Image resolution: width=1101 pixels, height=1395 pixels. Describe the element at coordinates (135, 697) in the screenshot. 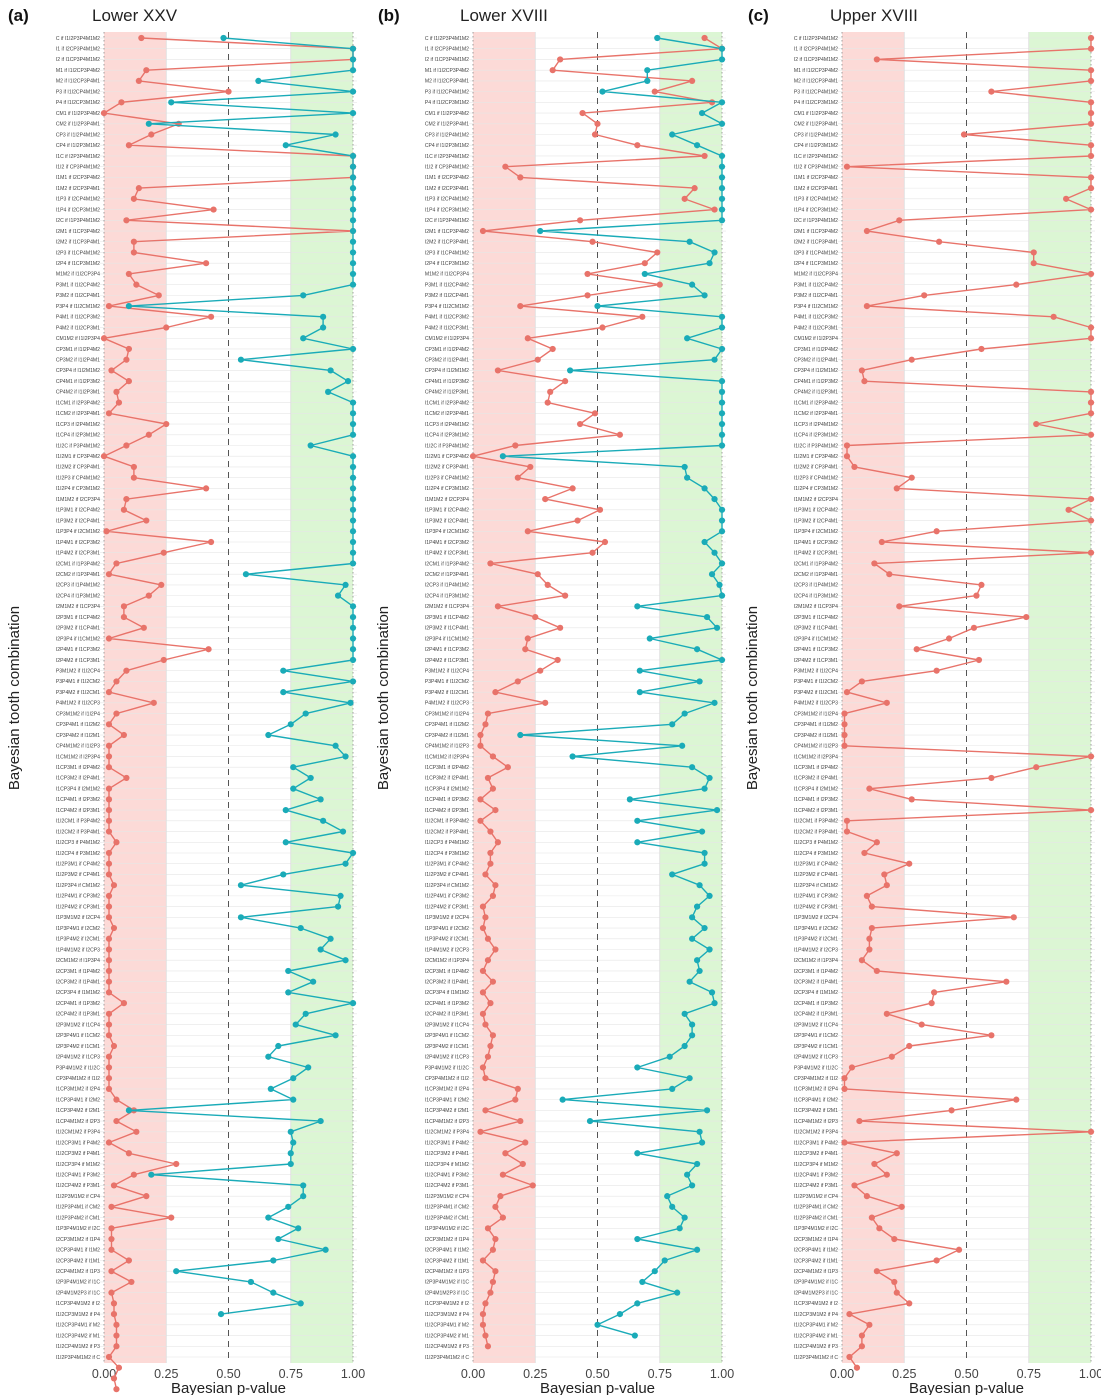

I see `low-region-band` at that location.